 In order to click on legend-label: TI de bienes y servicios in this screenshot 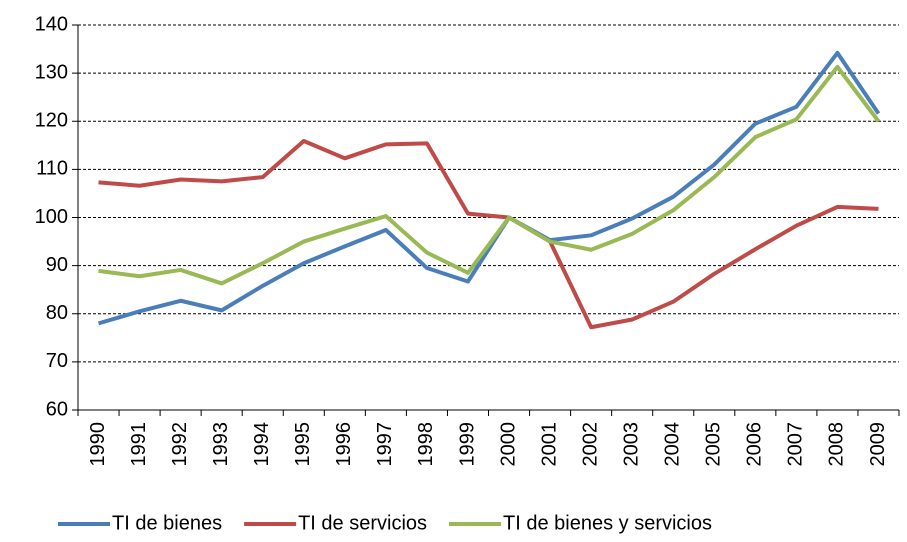, I will do `click(607, 523)`.